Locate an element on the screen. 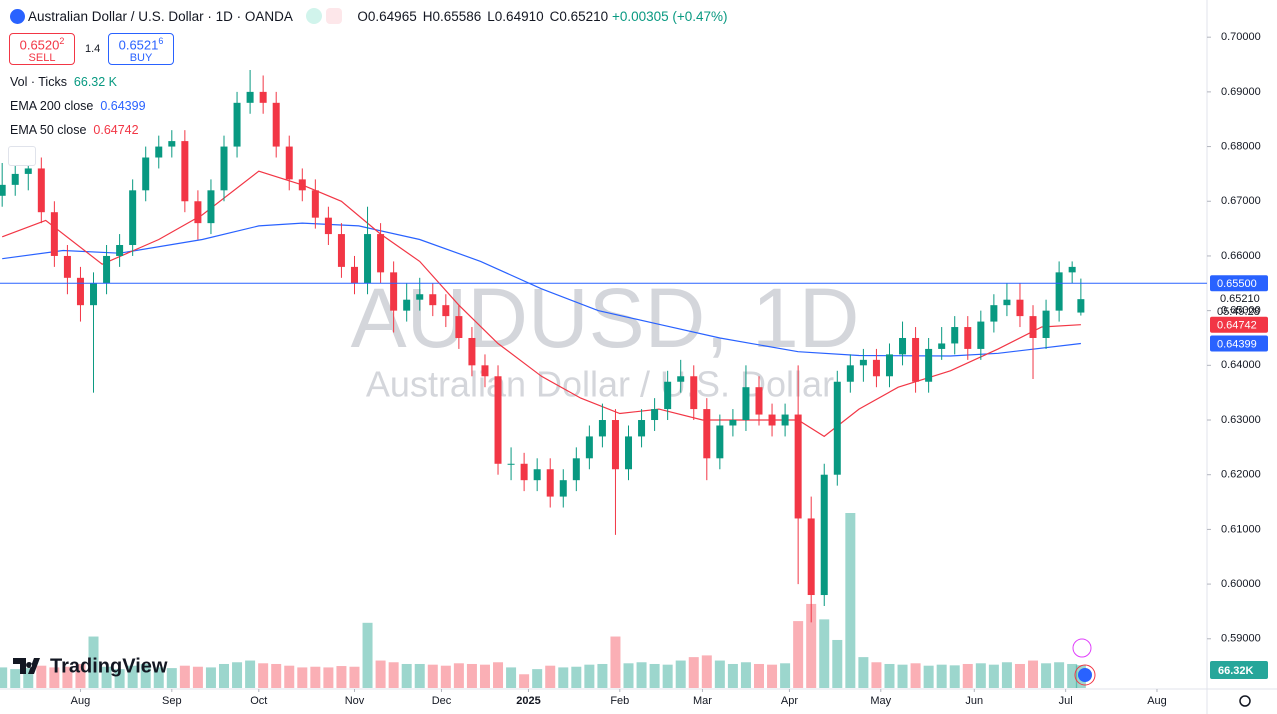  x-tick-label: Jun is located at coordinates (974, 701).